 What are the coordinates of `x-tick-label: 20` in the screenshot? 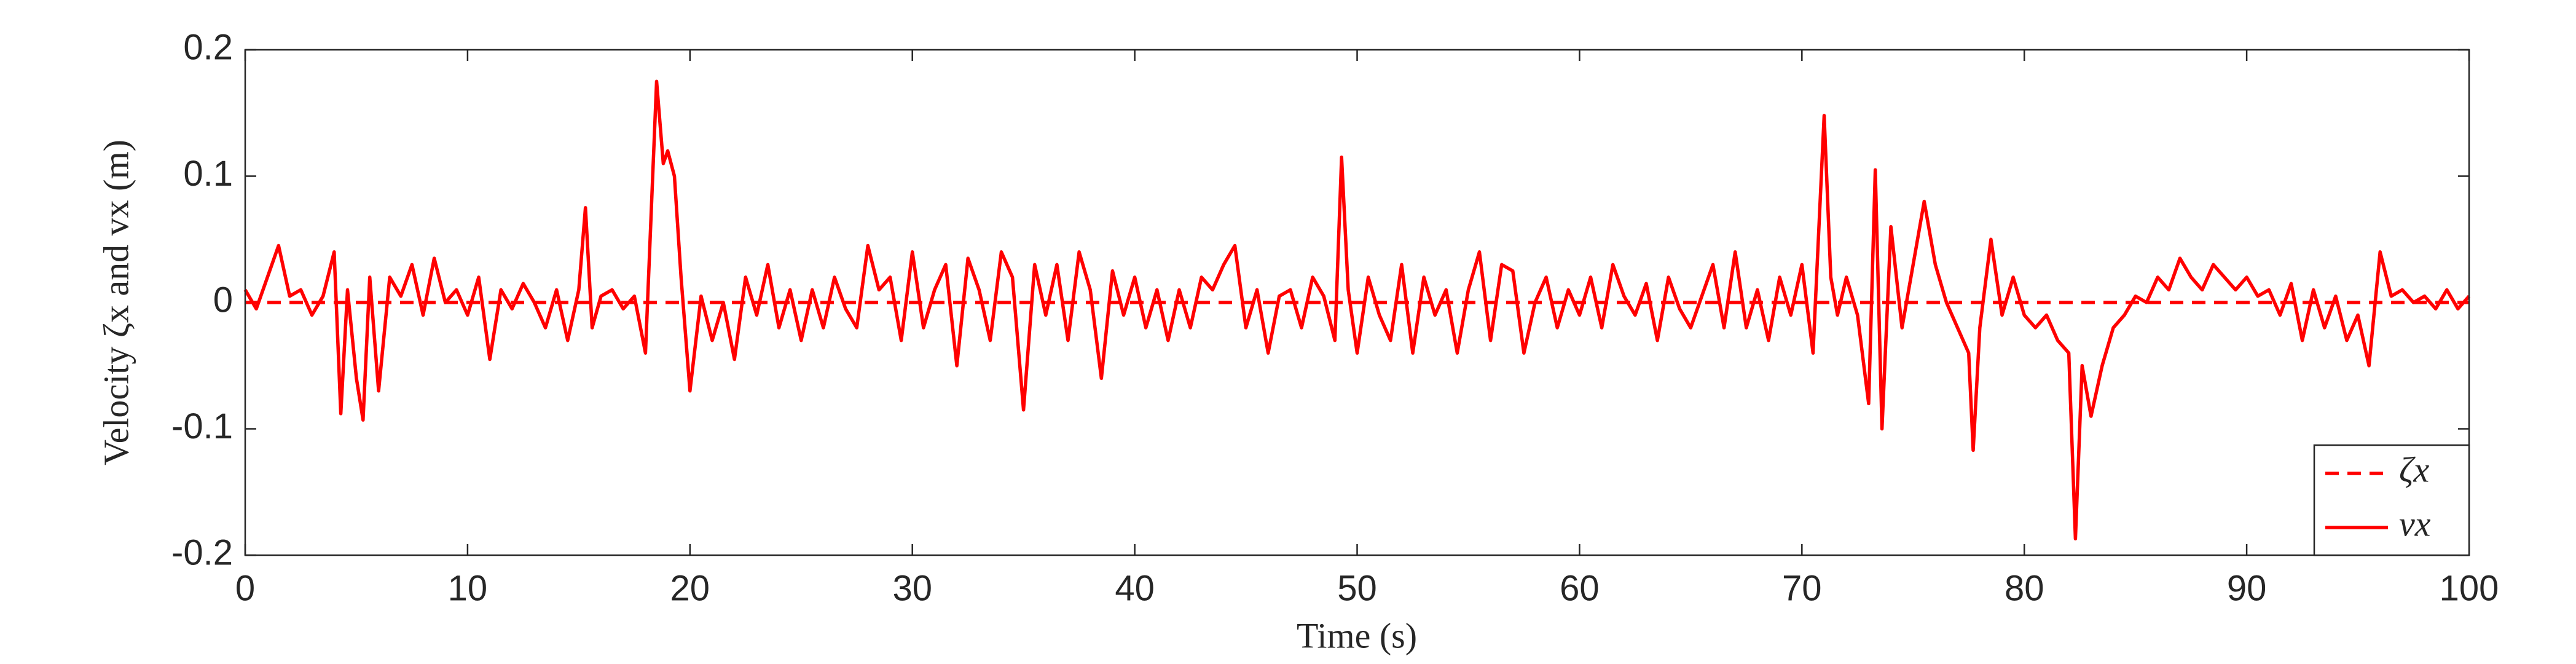 It's located at (690, 588).